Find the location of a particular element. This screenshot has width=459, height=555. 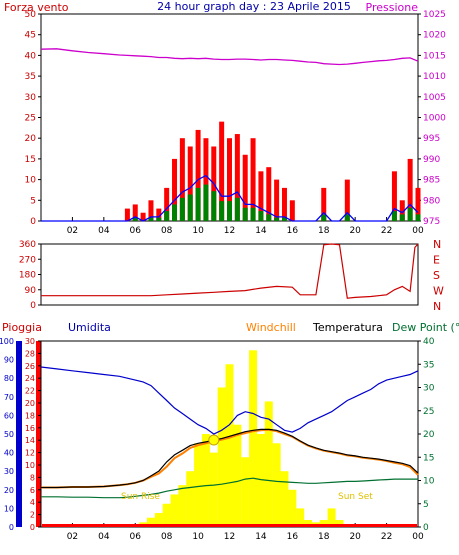

x-tick-label: 04 is located at coordinates (104, 231).